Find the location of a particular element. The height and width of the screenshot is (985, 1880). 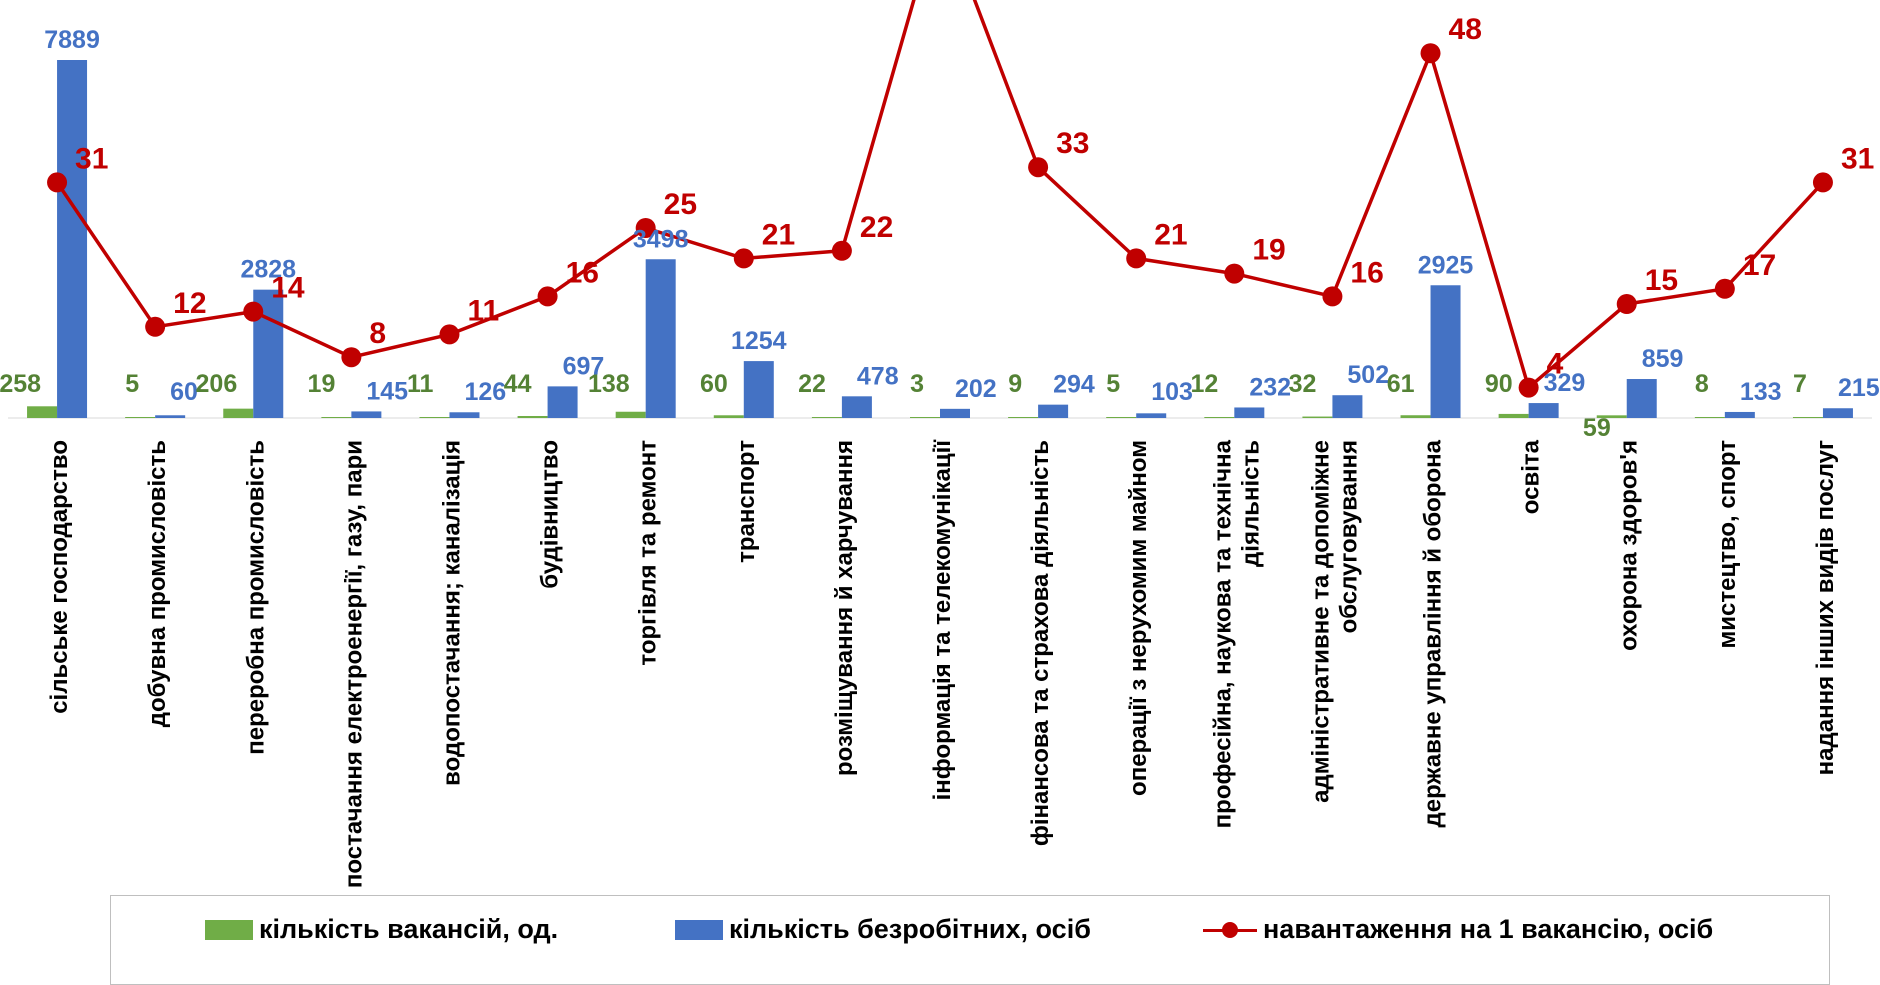

data-label-vacancies: 11 is located at coordinates (420, 384).